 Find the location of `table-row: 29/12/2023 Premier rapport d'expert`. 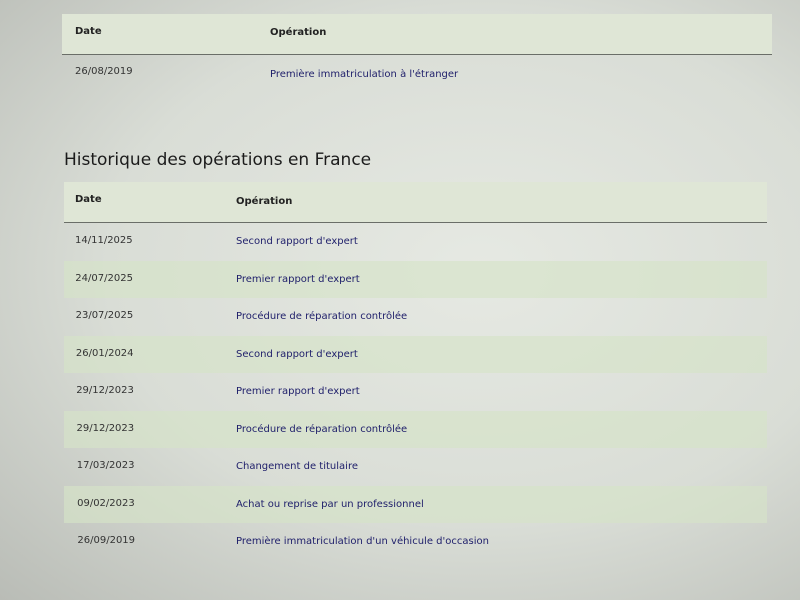

table-row: 29/12/2023 Premier rapport d'expert is located at coordinates (415, 392).